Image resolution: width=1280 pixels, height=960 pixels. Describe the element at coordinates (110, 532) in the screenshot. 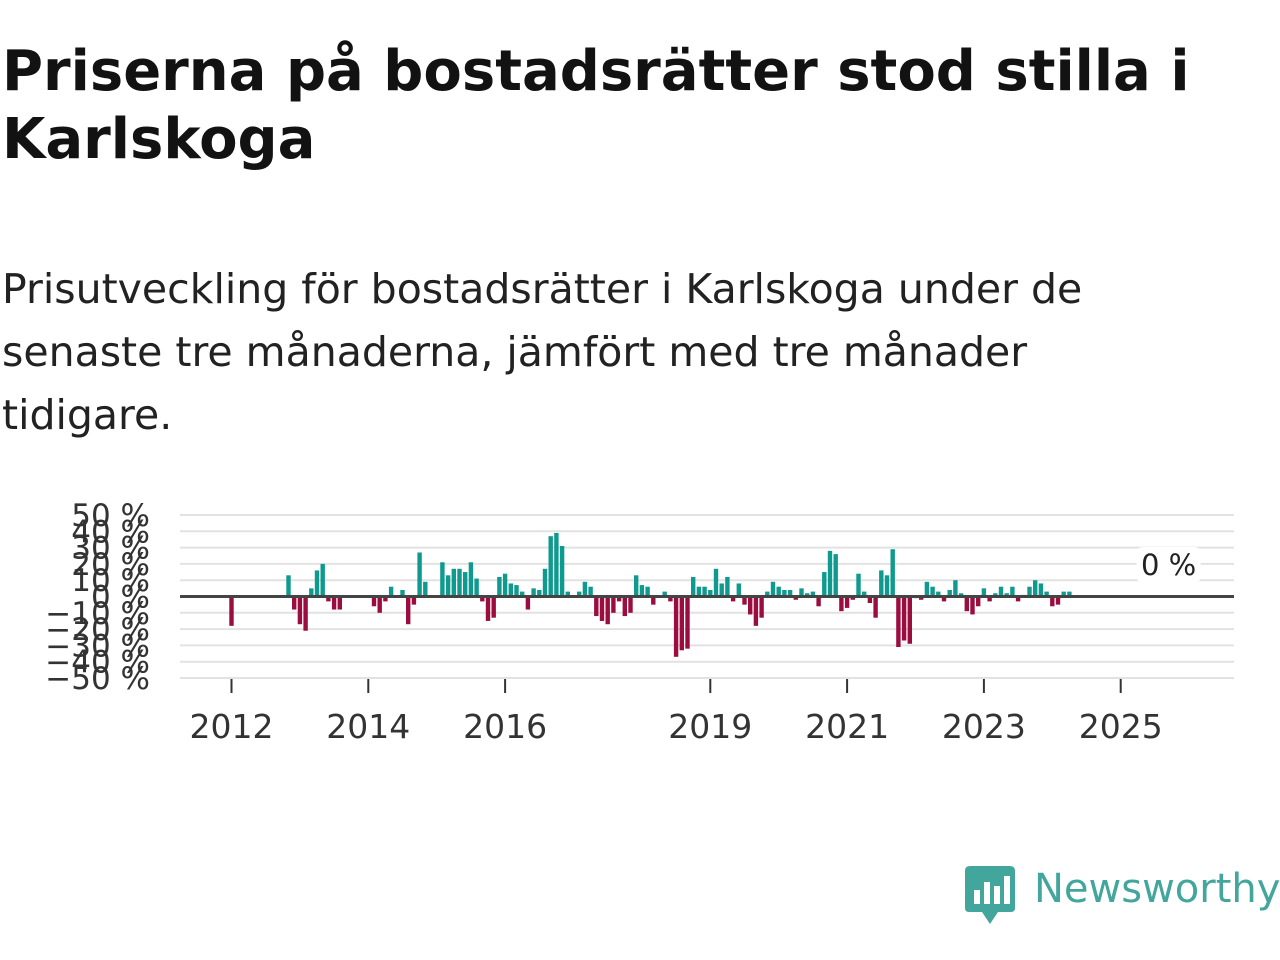

I see `y-tick-label: 40 %` at that location.